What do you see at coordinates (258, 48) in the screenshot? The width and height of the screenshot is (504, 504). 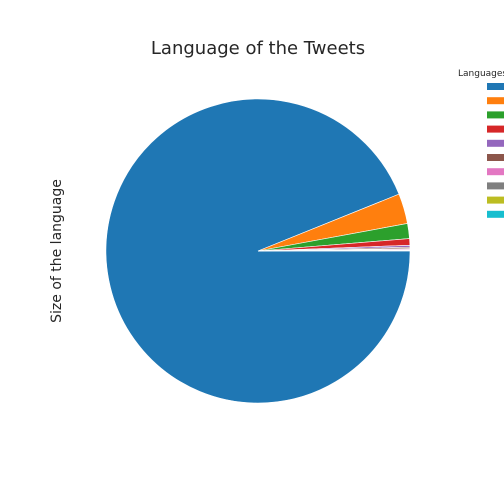 I see `chart-title: Language of the Tweets` at bounding box center [258, 48].